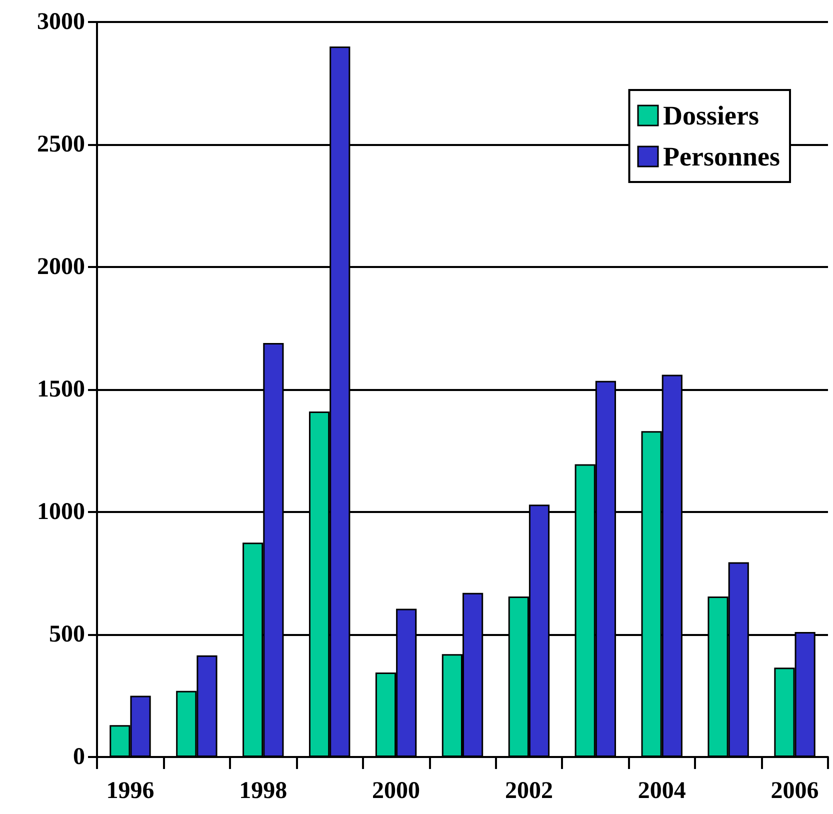 This screenshot has width=833, height=814. Describe the element at coordinates (711, 115) in the screenshot. I see `legend-label: Dossiers` at that location.